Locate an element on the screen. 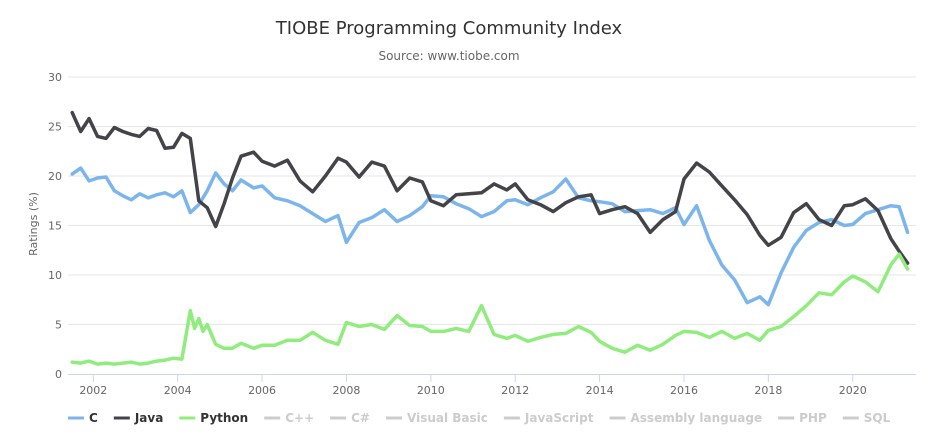 This screenshot has height=436, width=936. legend-item-php: PHP is located at coordinates (802, 418).